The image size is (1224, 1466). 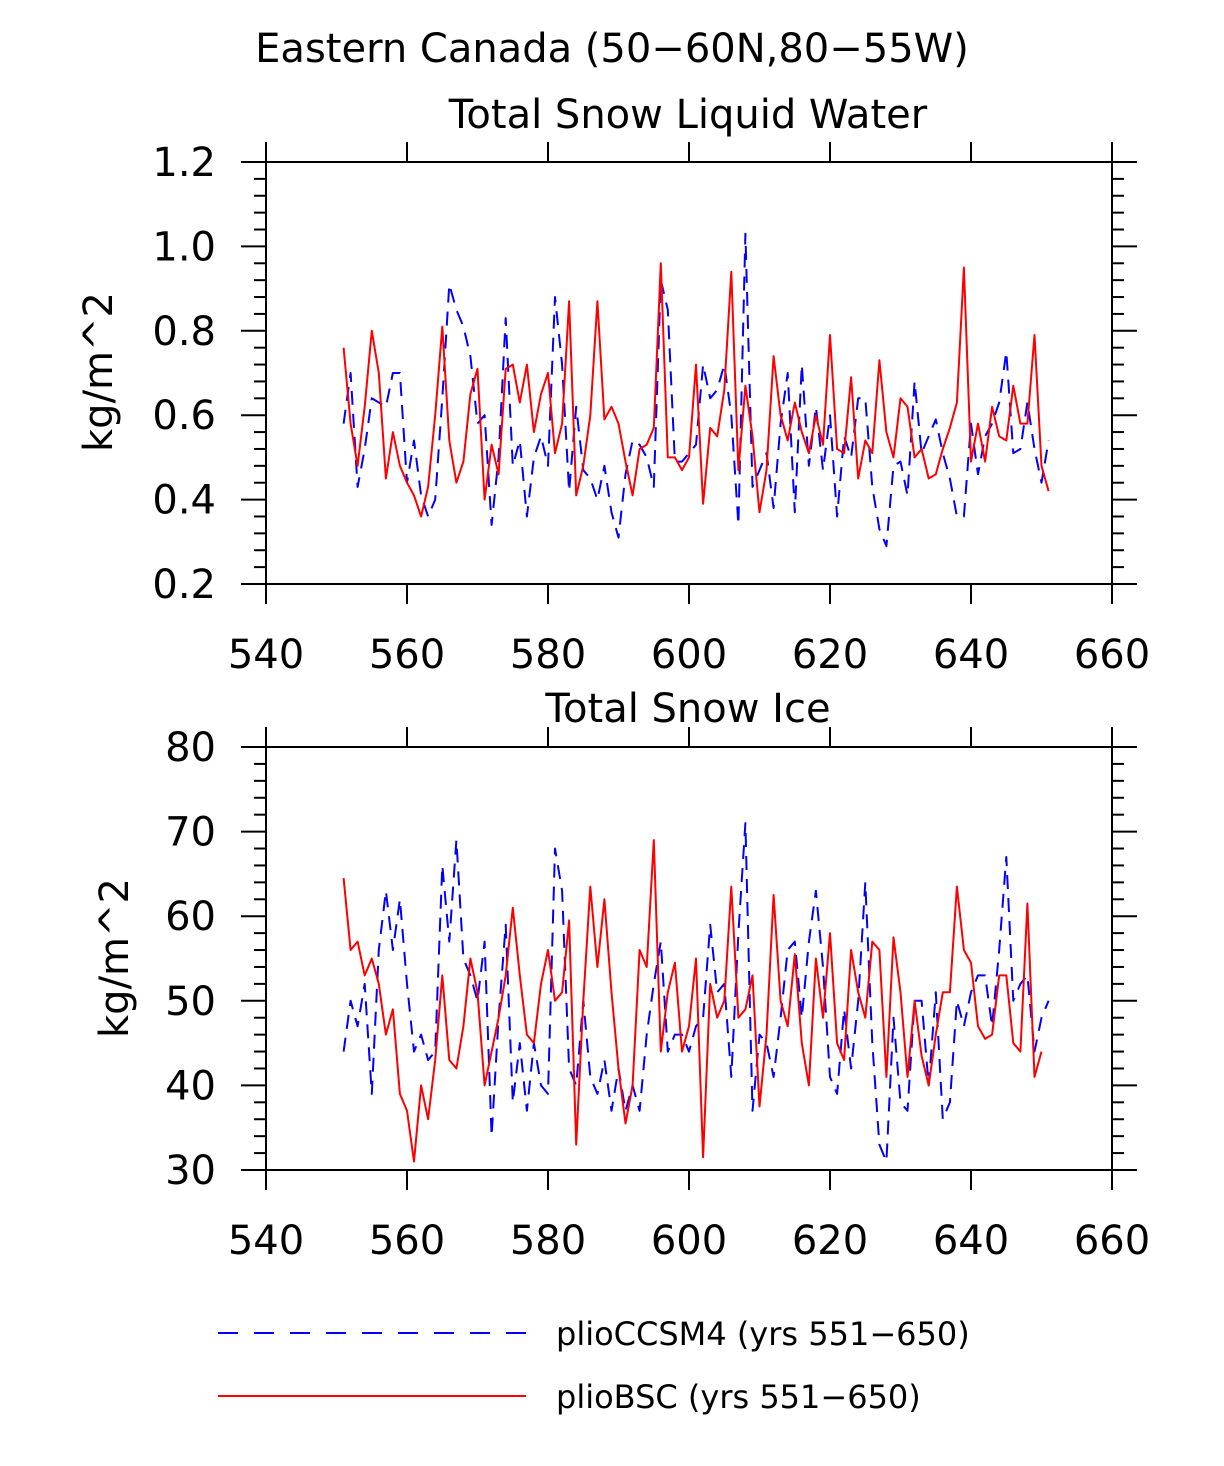 I want to click on y-tick-label: 70, so click(x=190, y=833).